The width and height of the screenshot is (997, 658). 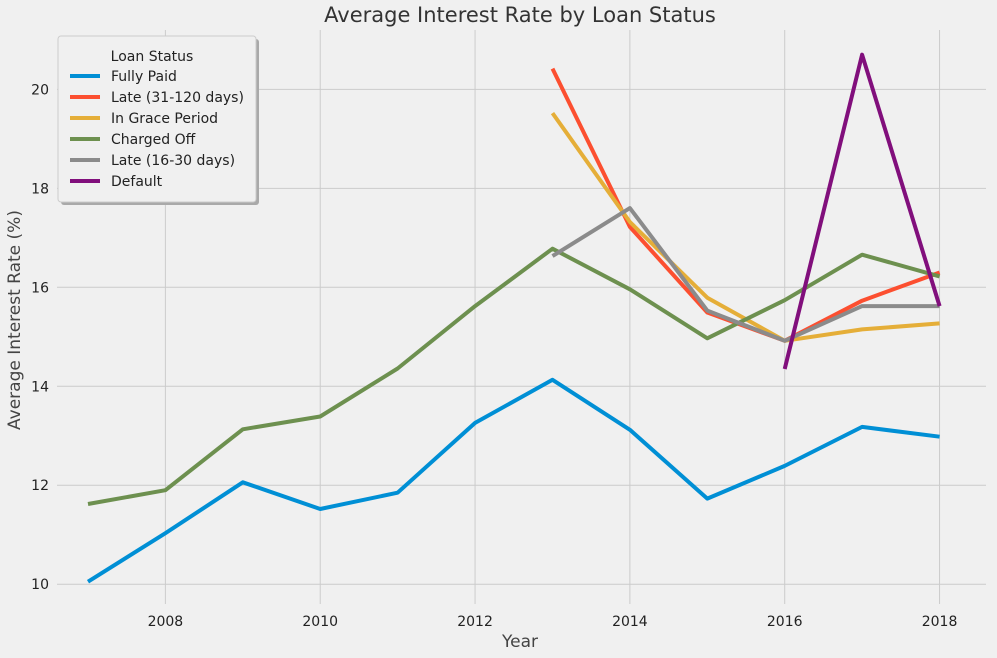 What do you see at coordinates (15, 320) in the screenshot?
I see `y-axis-label: Average Interest Rate (%)` at bounding box center [15, 320].